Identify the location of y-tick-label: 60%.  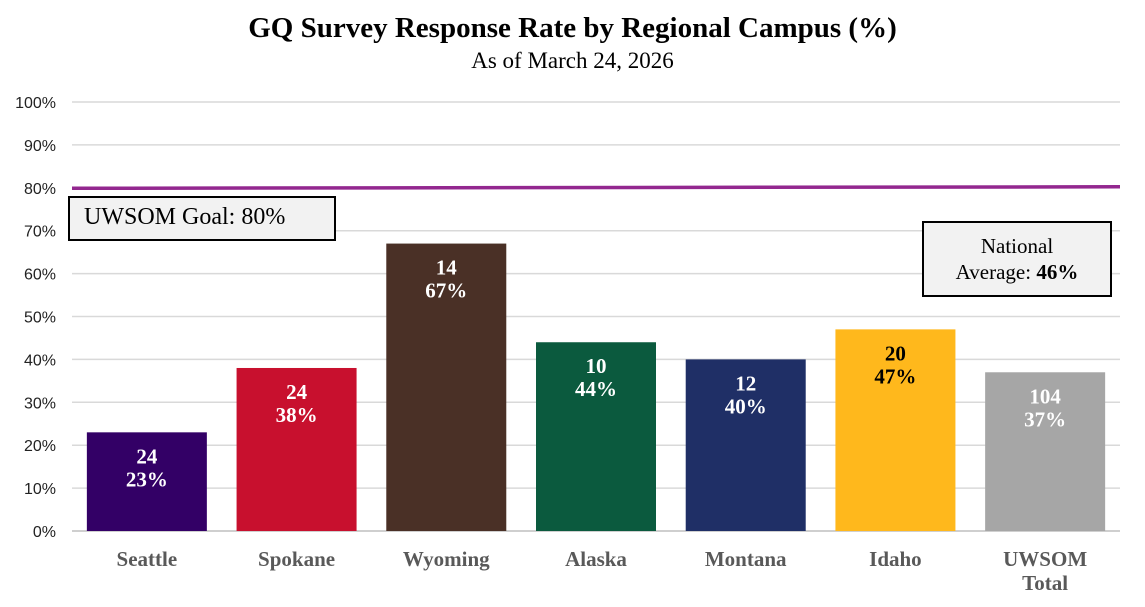
(40, 275).